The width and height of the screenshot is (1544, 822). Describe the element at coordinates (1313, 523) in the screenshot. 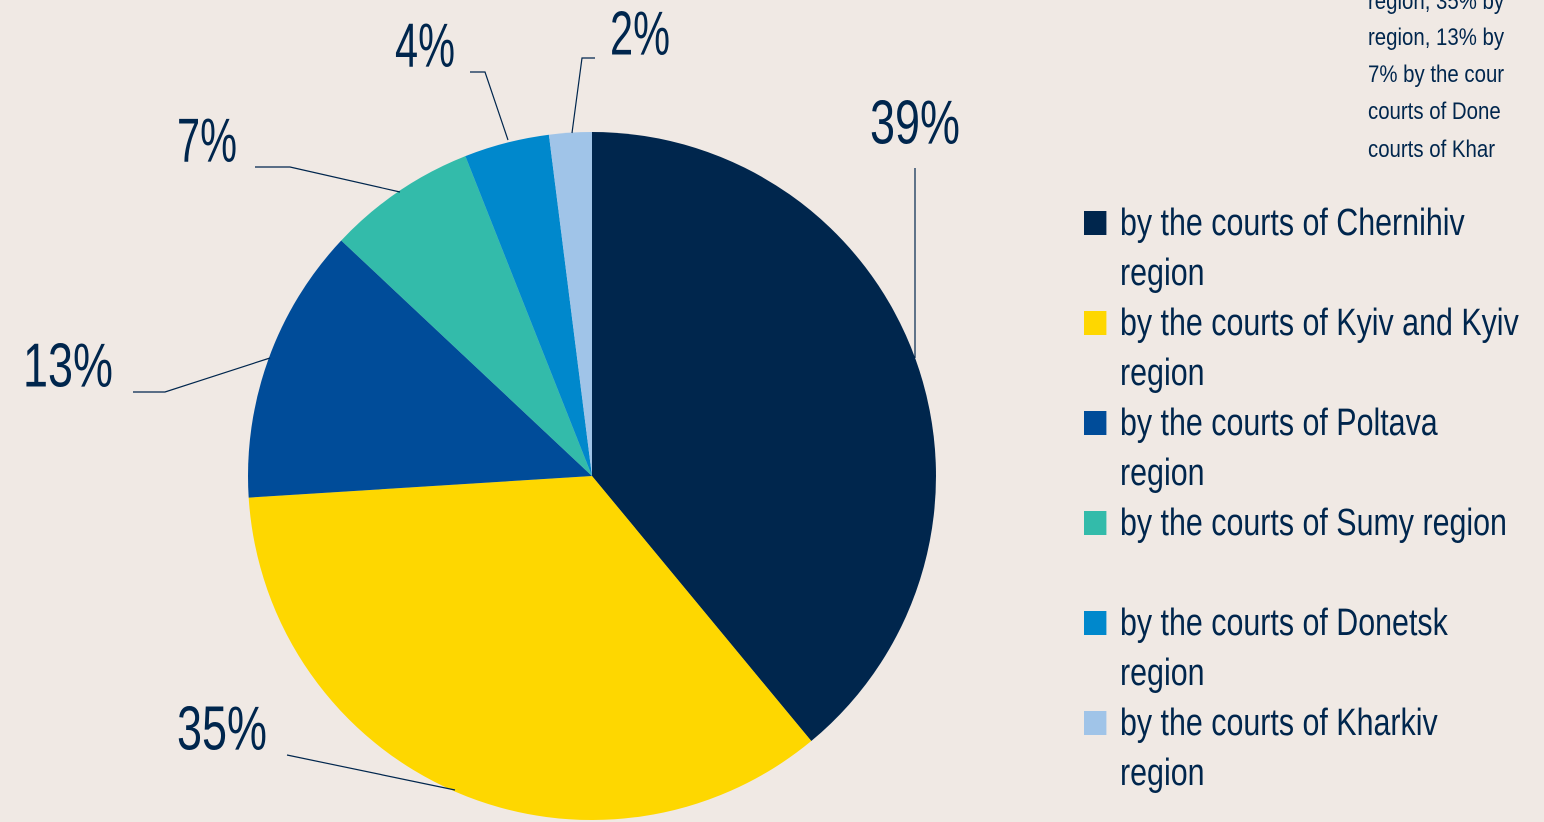

I see `legend-label: by the courts of Sumy region` at that location.